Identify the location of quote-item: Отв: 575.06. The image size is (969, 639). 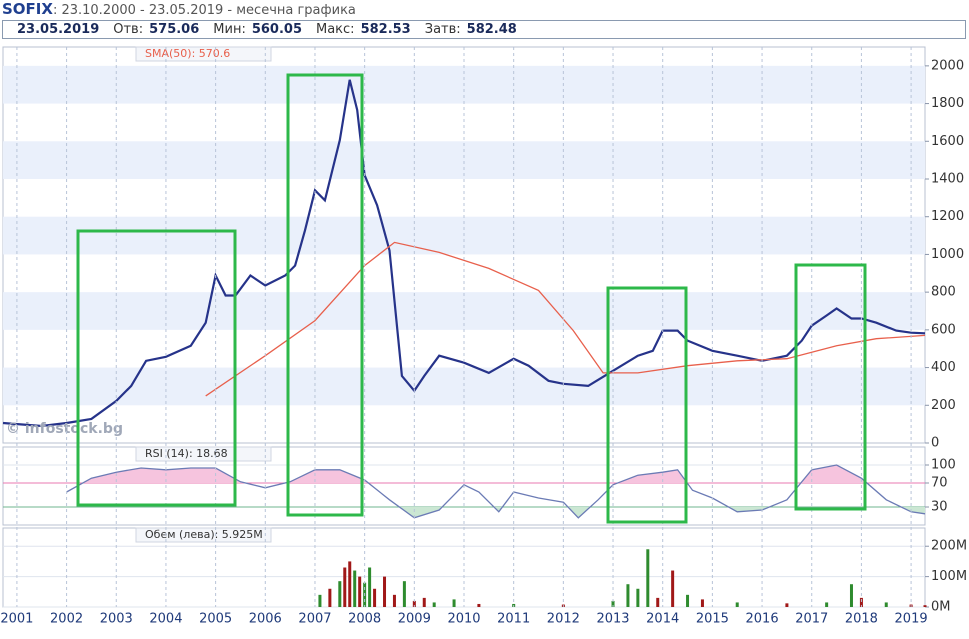
(156, 29).